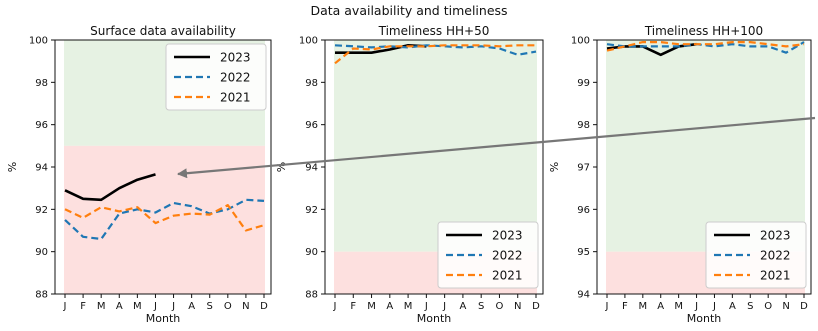 This screenshot has height=331, width=818. I want to click on panel-title: Timeliness HH+100, so click(703, 31).